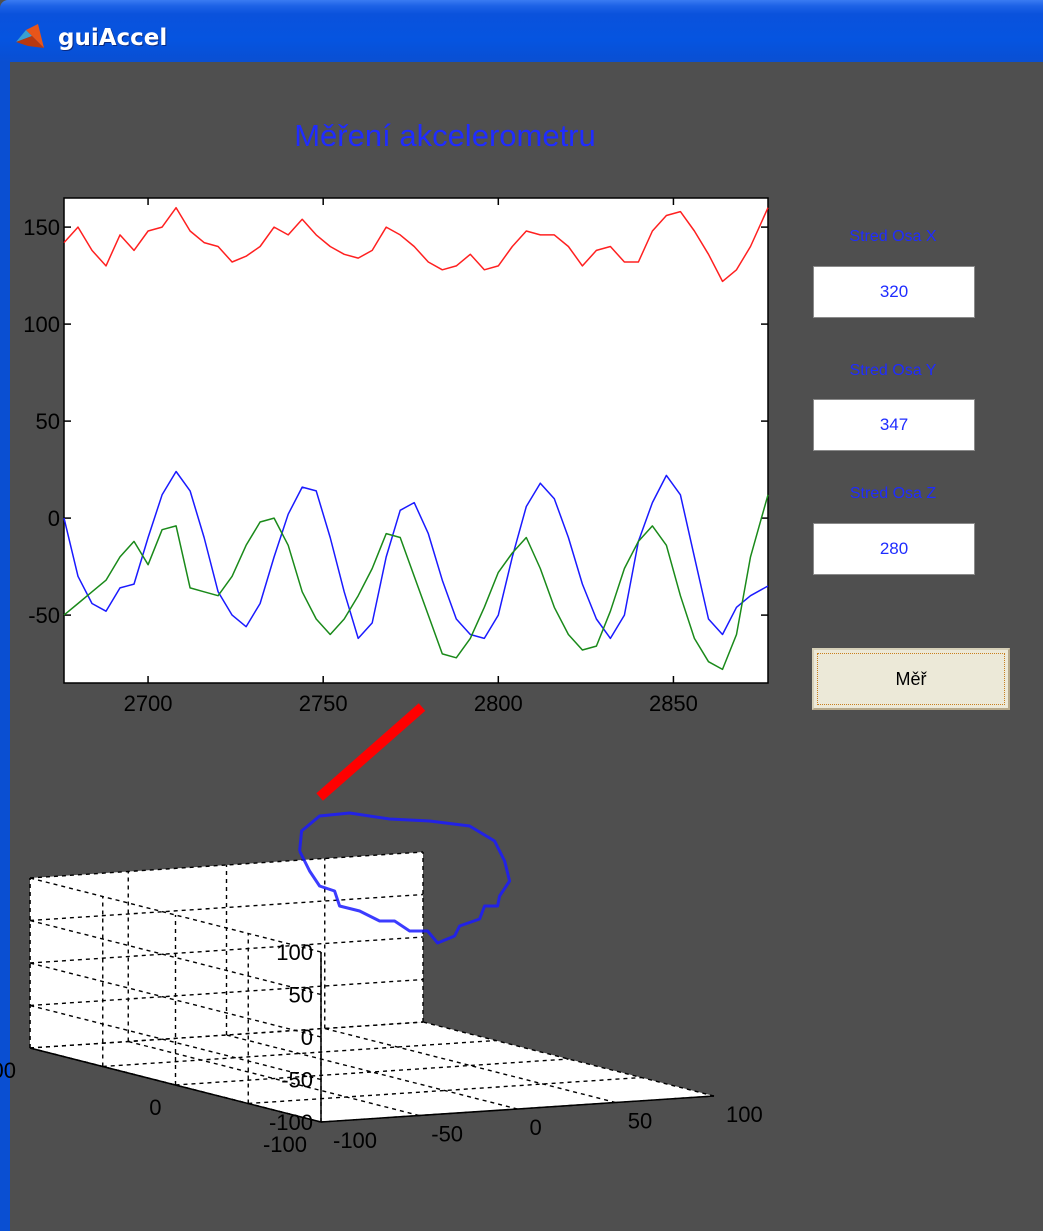  What do you see at coordinates (445, 135) in the screenshot?
I see `page-heading: Měření akcelerometru` at bounding box center [445, 135].